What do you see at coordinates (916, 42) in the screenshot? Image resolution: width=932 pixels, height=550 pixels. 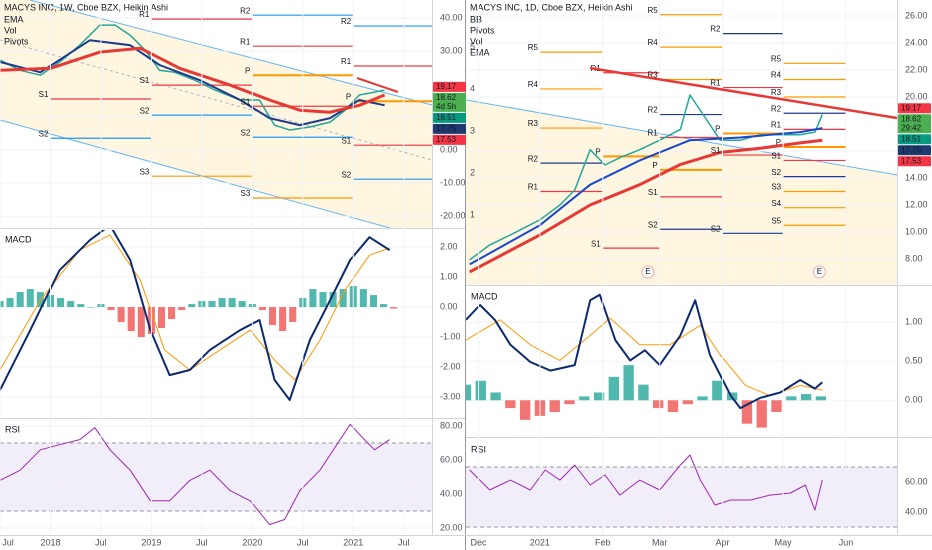 I see `y-tick-label: 24.00` at bounding box center [916, 42].